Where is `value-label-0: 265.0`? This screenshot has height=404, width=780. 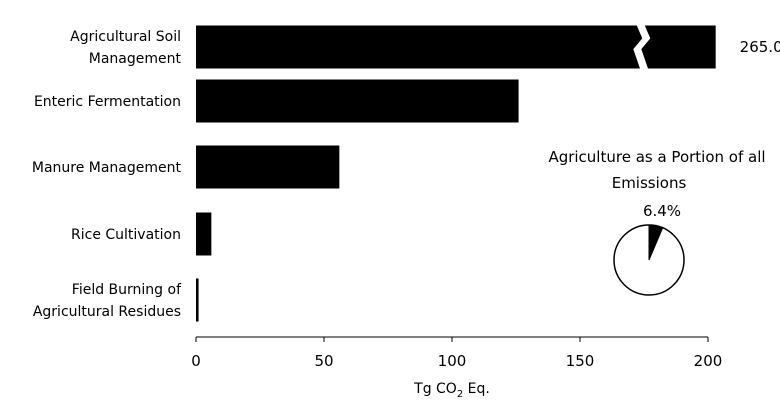 value-label-0: 265.0 is located at coordinates (760, 47).